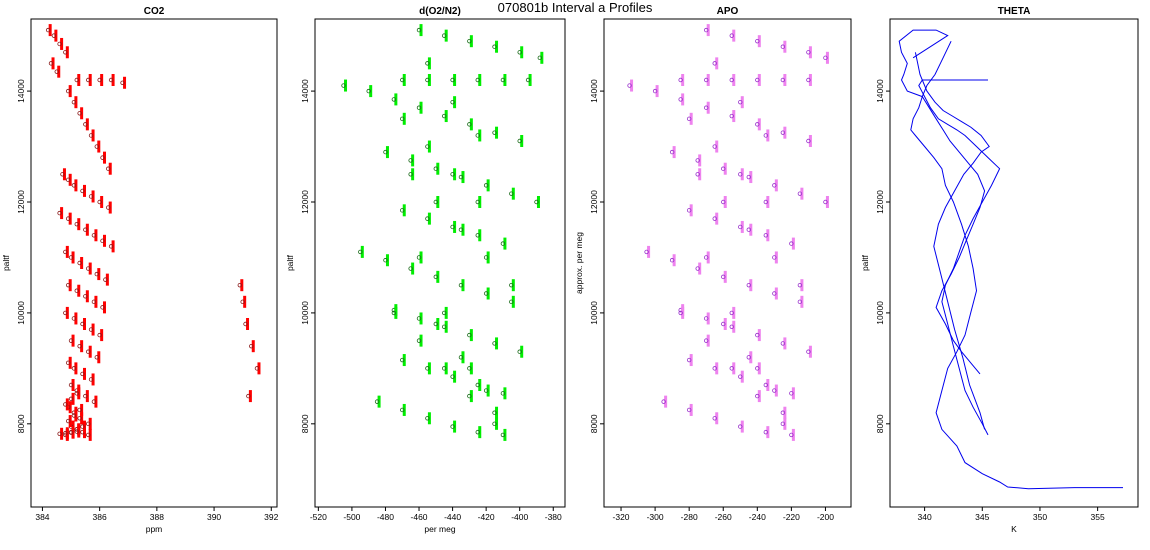 The image size is (1150, 550). Describe the element at coordinates (594, 202) in the screenshot. I see `y-tick-label: 12000` at that location.